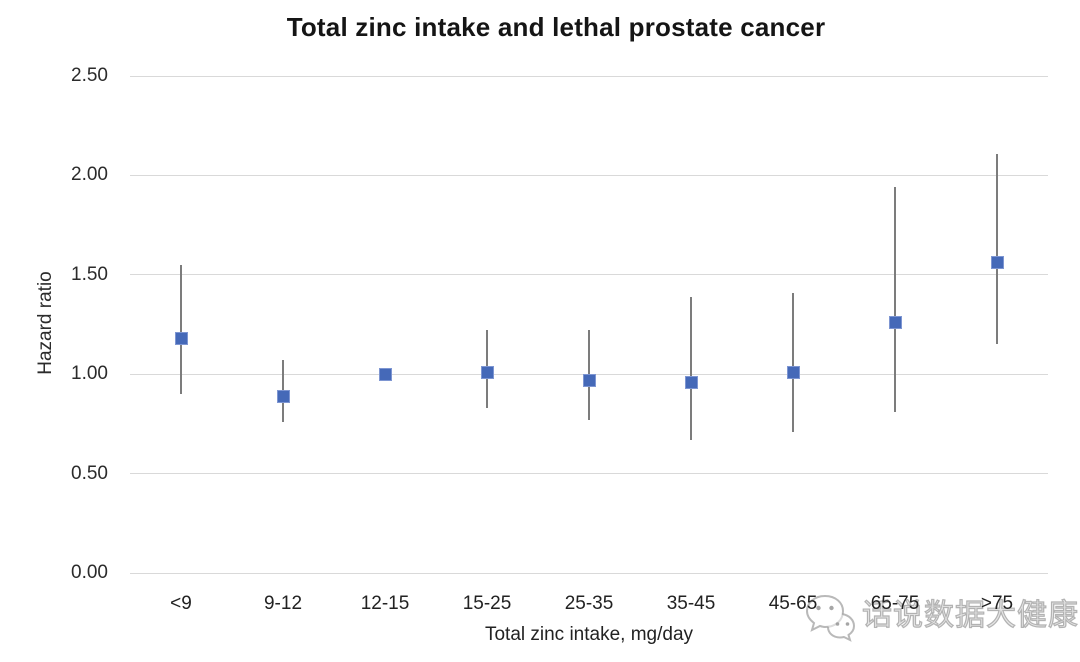 This screenshot has height=662, width=1080. What do you see at coordinates (487, 603) in the screenshot?
I see `x-tick-label: 15-25` at bounding box center [487, 603].